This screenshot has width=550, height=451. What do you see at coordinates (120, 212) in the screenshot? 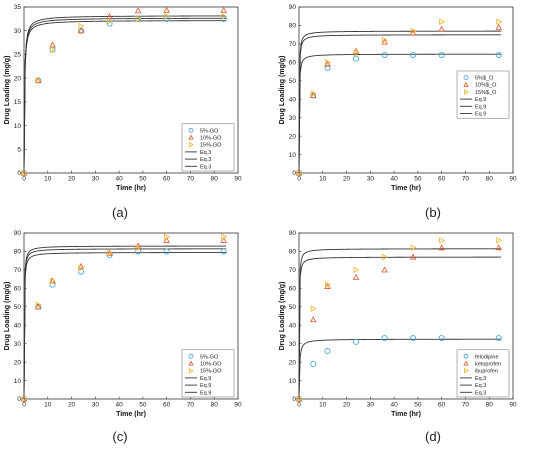
I see `caption-a: (a)` at bounding box center [120, 212].